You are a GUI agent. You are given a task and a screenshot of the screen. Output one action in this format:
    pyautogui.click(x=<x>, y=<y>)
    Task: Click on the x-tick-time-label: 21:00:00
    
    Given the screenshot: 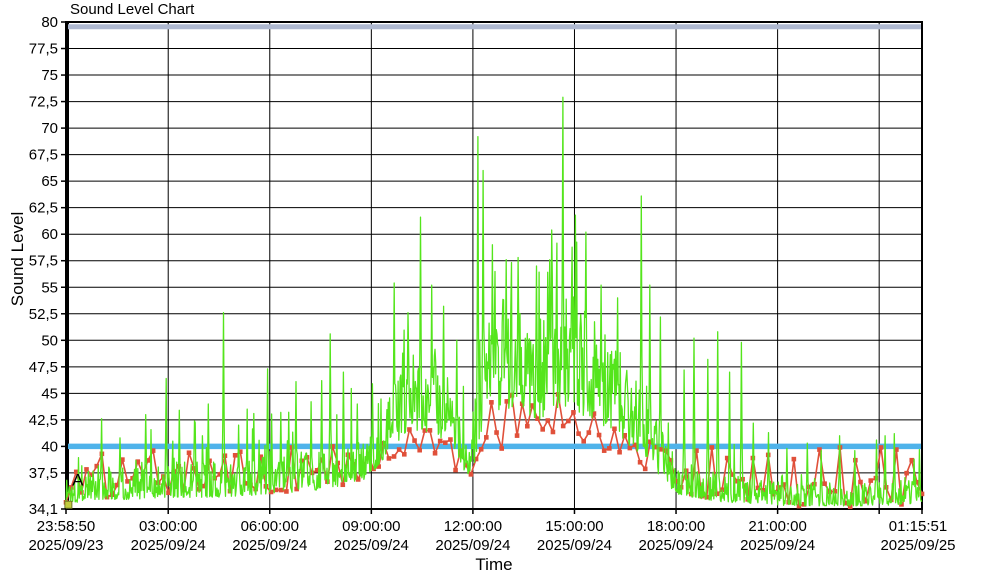 What is the action you would take?
    pyautogui.click(x=777, y=526)
    